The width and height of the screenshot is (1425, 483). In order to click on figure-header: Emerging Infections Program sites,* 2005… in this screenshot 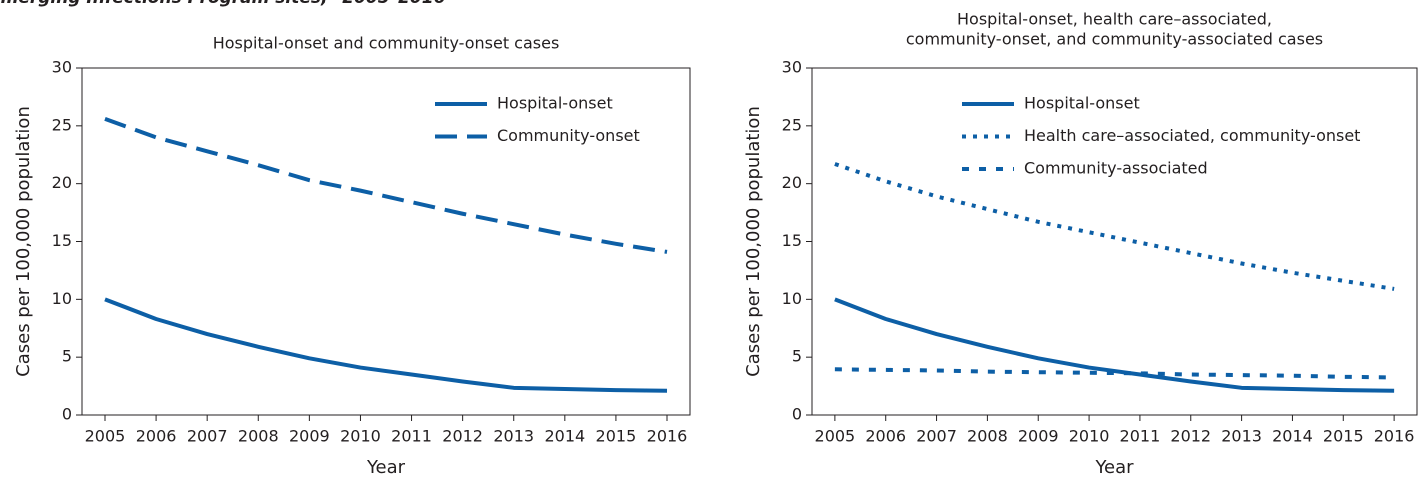, I will do `click(223, 4)`.